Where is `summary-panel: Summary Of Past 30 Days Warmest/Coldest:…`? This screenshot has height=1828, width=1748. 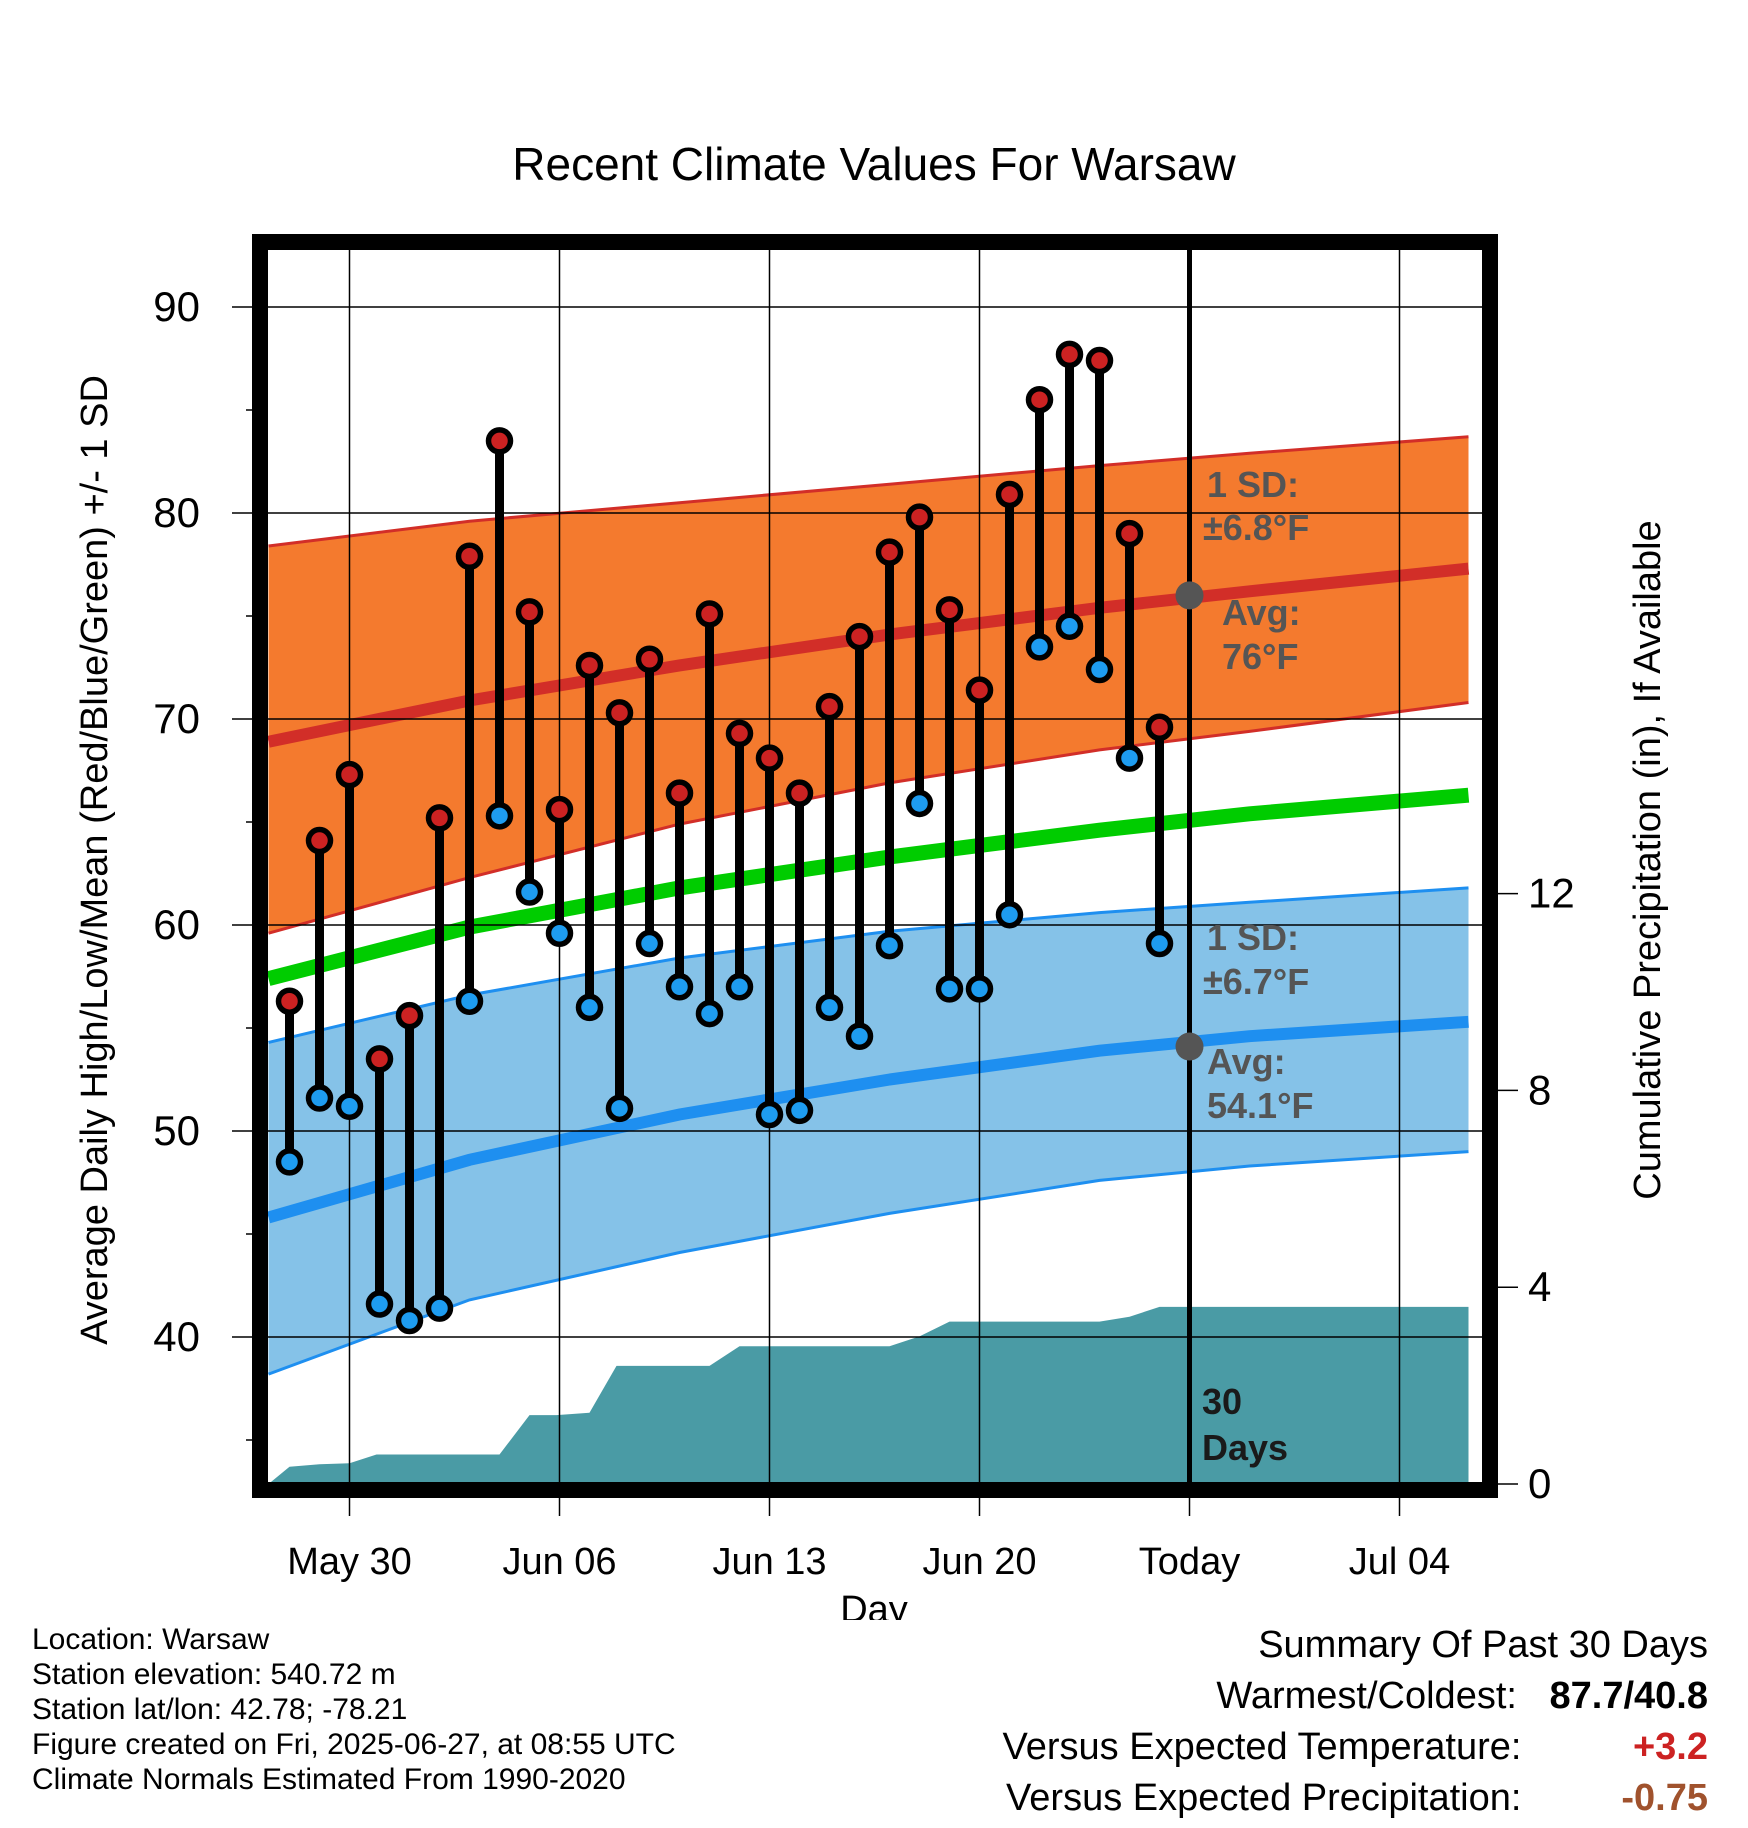
summary-panel: Summary Of Past 30 Days Warmest/Coldest:… is located at coordinates (1355, 1722).